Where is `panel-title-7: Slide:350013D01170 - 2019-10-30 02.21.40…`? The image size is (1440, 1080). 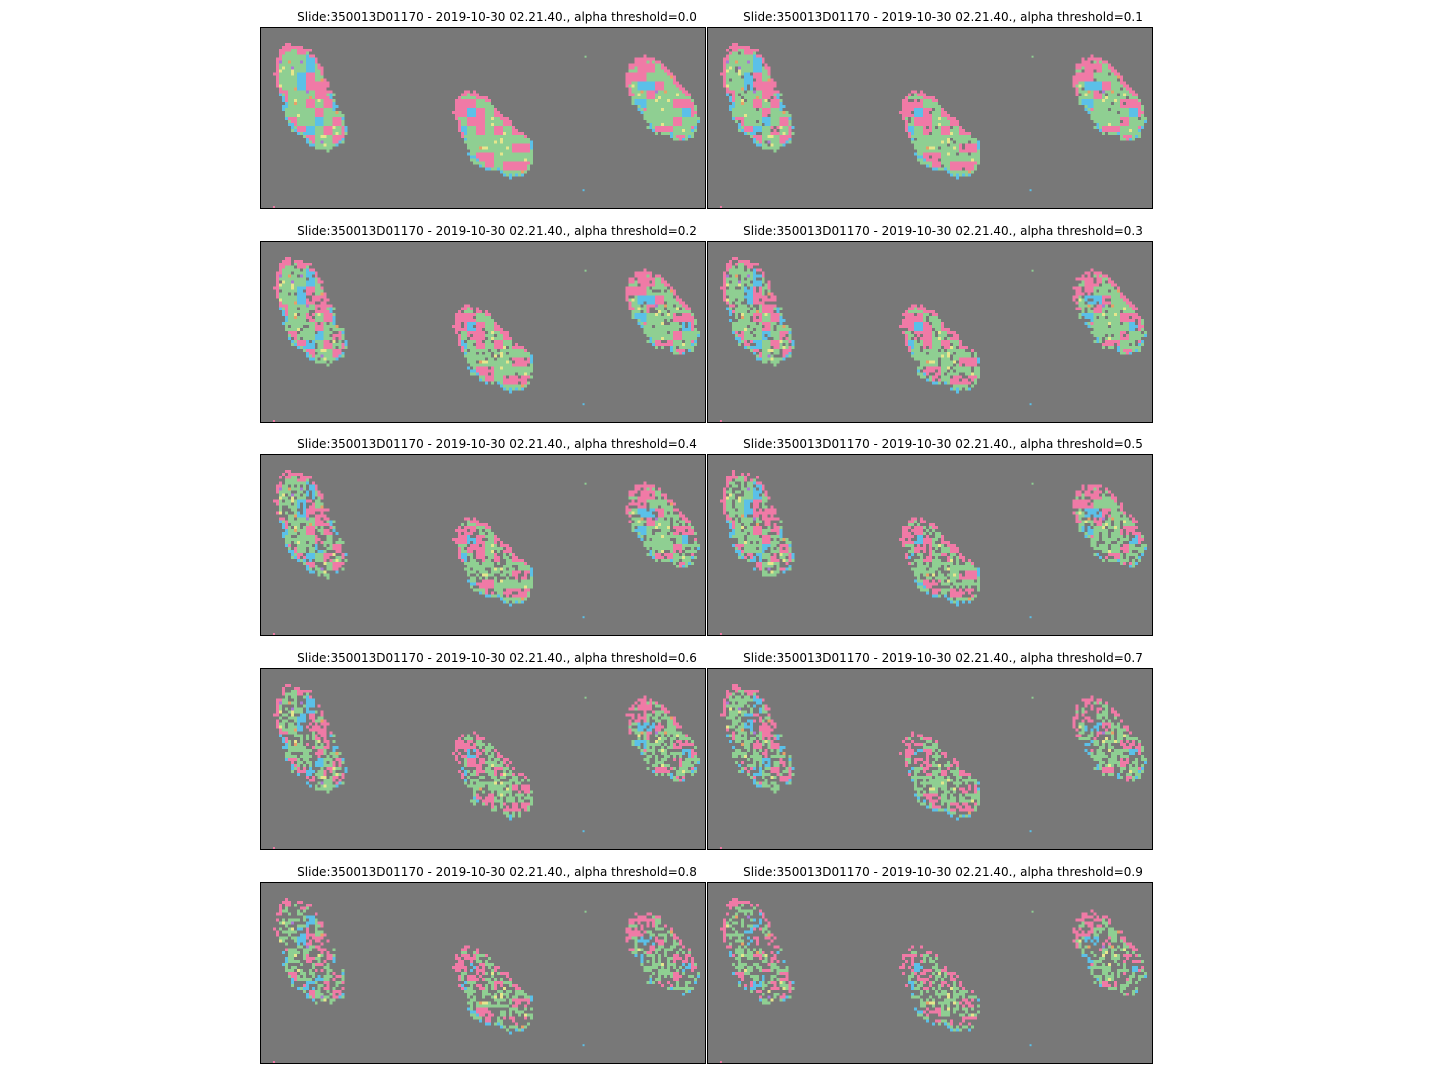 panel-title-7: Slide:350013D01170 - 2019-10-30 02.21.40… is located at coordinates (943, 658).